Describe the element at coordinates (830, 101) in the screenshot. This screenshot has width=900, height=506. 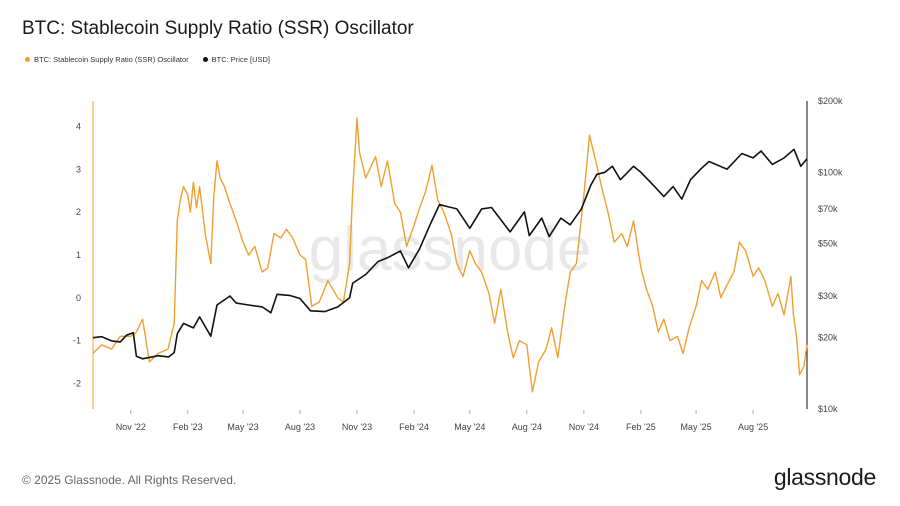
I see `right-tick-label: $200k` at that location.